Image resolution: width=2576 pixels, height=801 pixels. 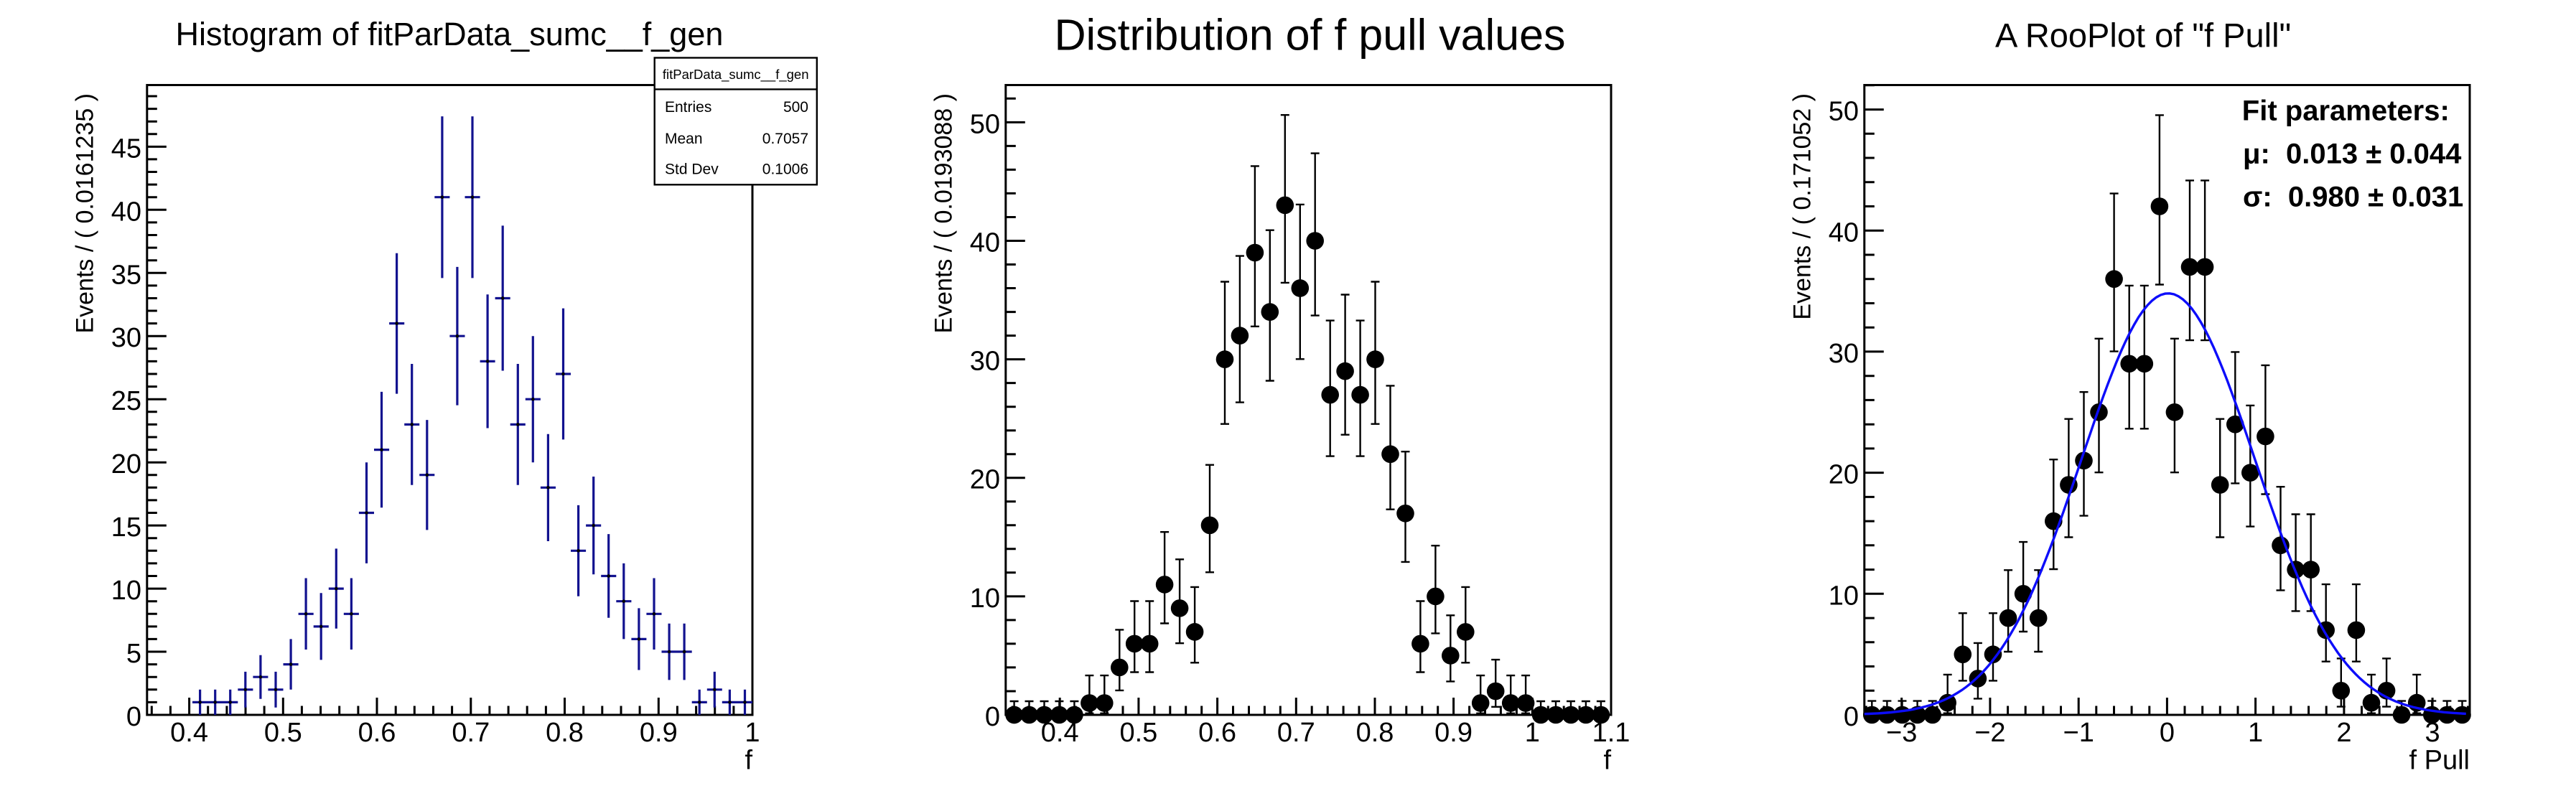 What do you see at coordinates (2439, 761) in the screenshot?
I see `svg-text: f Pull` at bounding box center [2439, 761].